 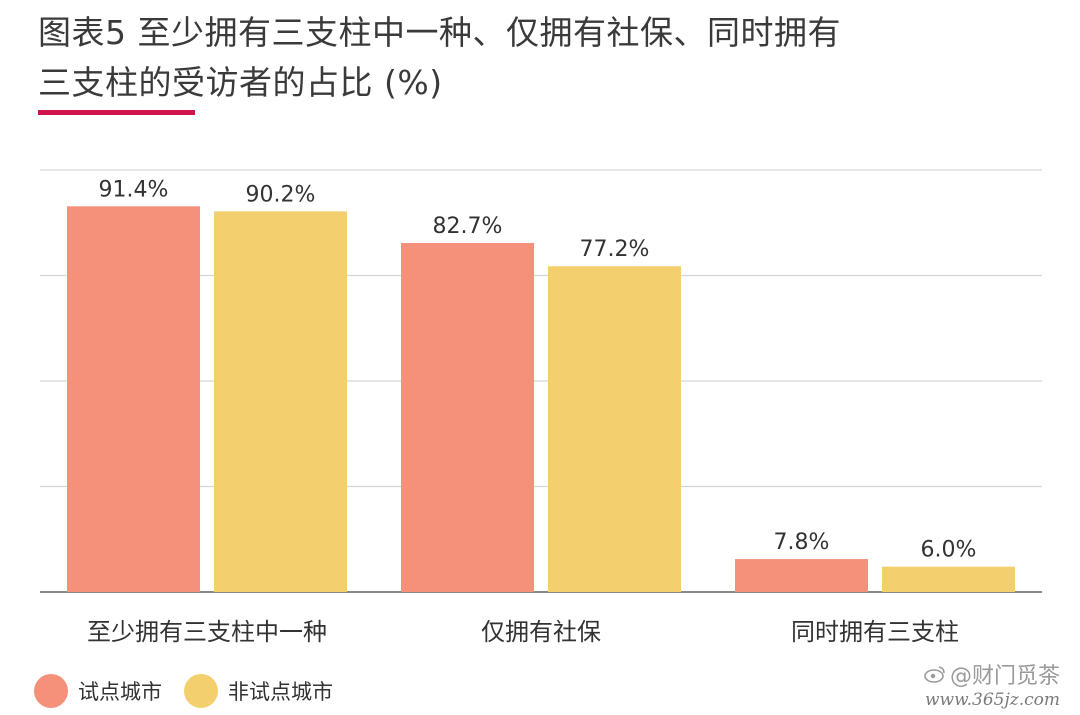 I want to click on legend-item: 非试点城市, so click(x=258, y=691).